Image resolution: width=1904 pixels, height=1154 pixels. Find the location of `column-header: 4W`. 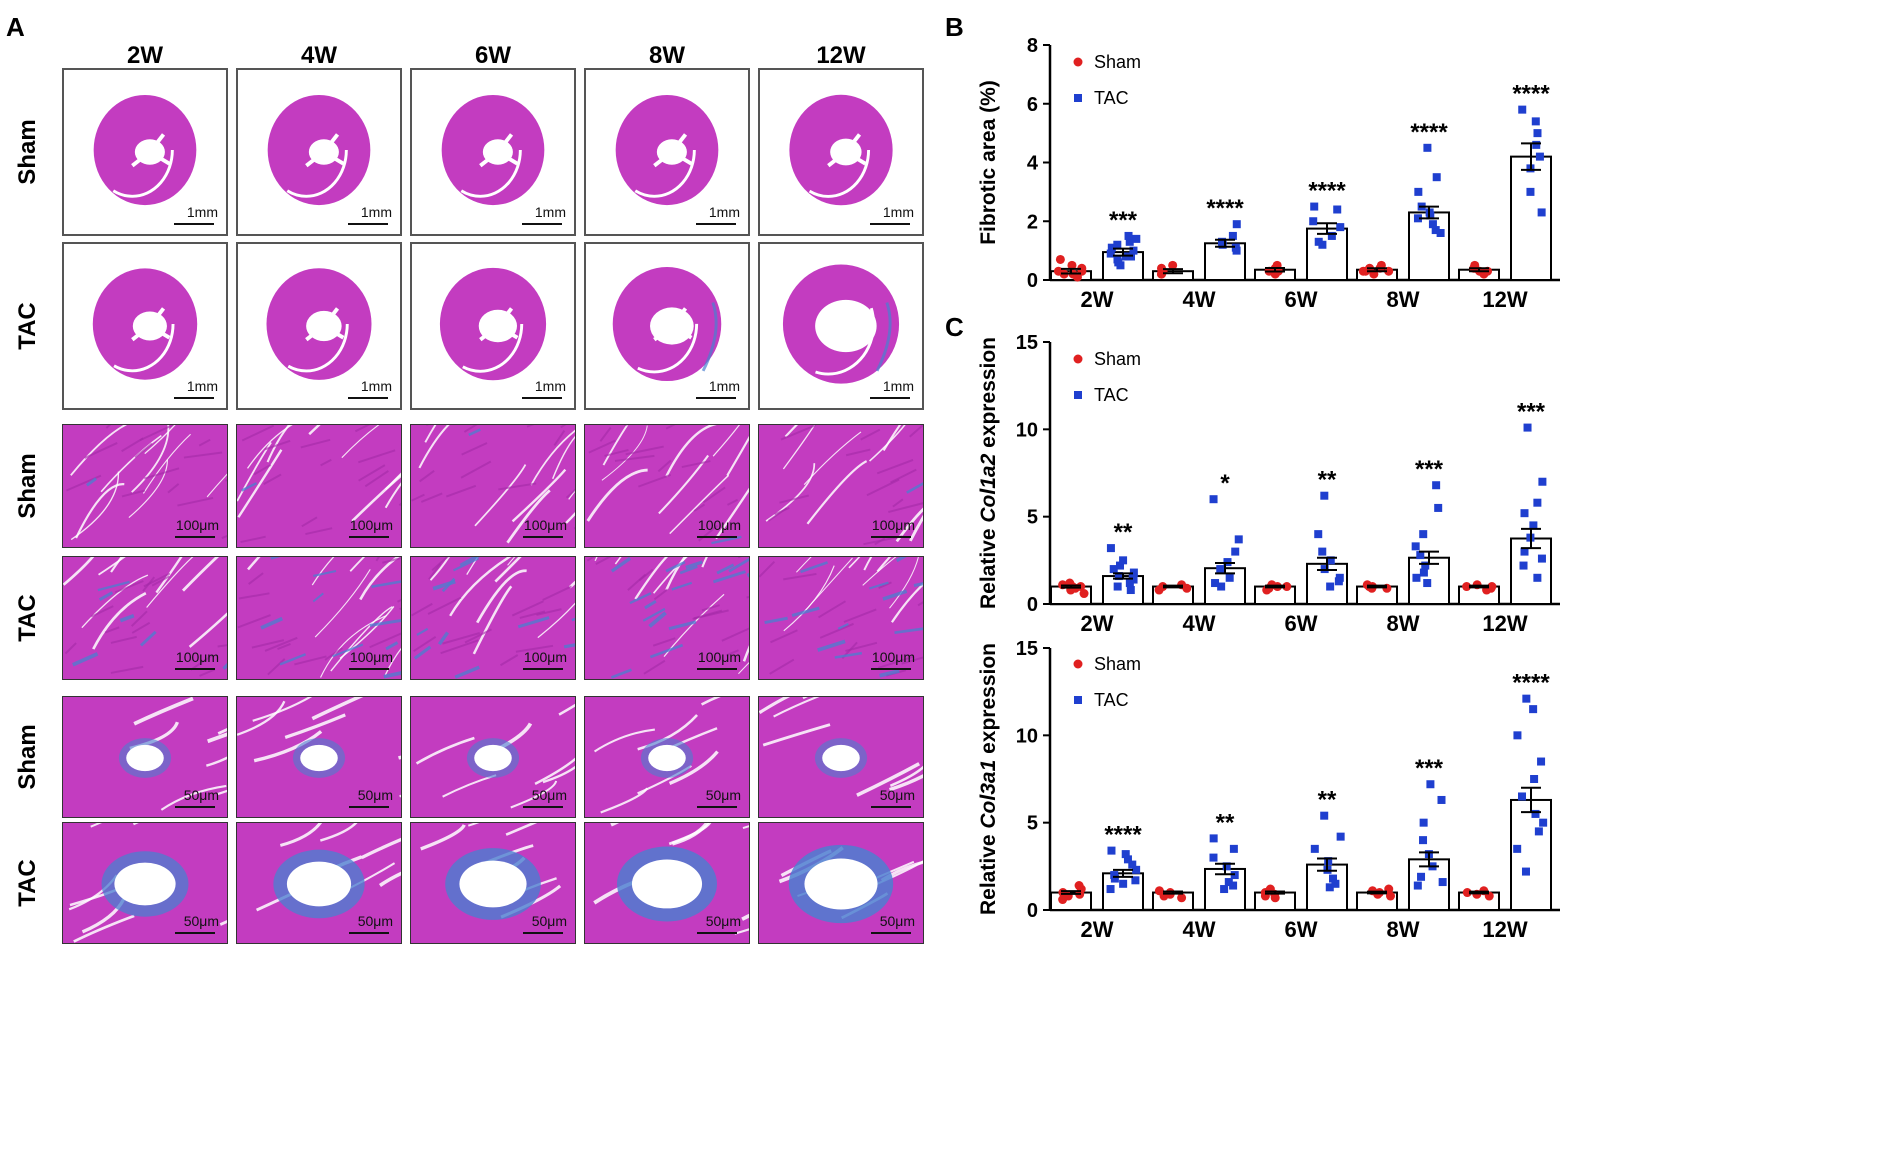

column-header: 4W is located at coordinates (319, 55).